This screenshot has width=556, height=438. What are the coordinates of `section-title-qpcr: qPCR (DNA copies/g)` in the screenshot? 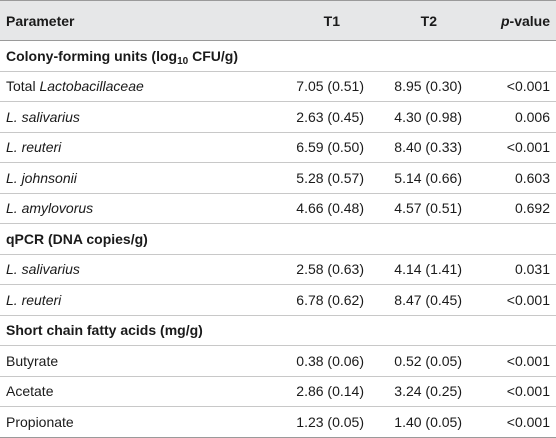 It's located at (278, 239).